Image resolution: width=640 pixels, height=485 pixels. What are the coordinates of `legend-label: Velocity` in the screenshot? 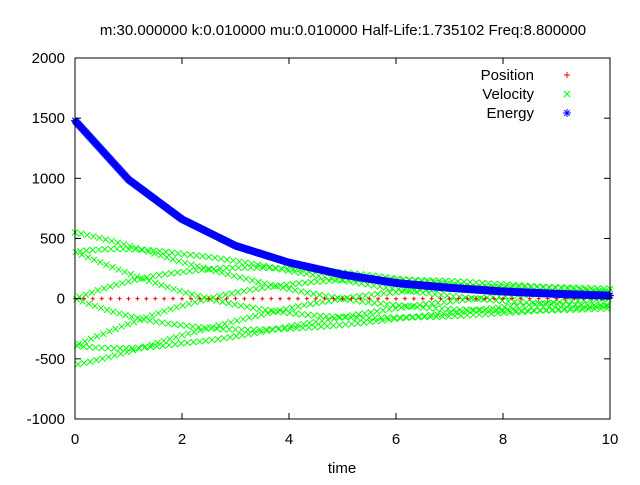 It's located at (508, 94).